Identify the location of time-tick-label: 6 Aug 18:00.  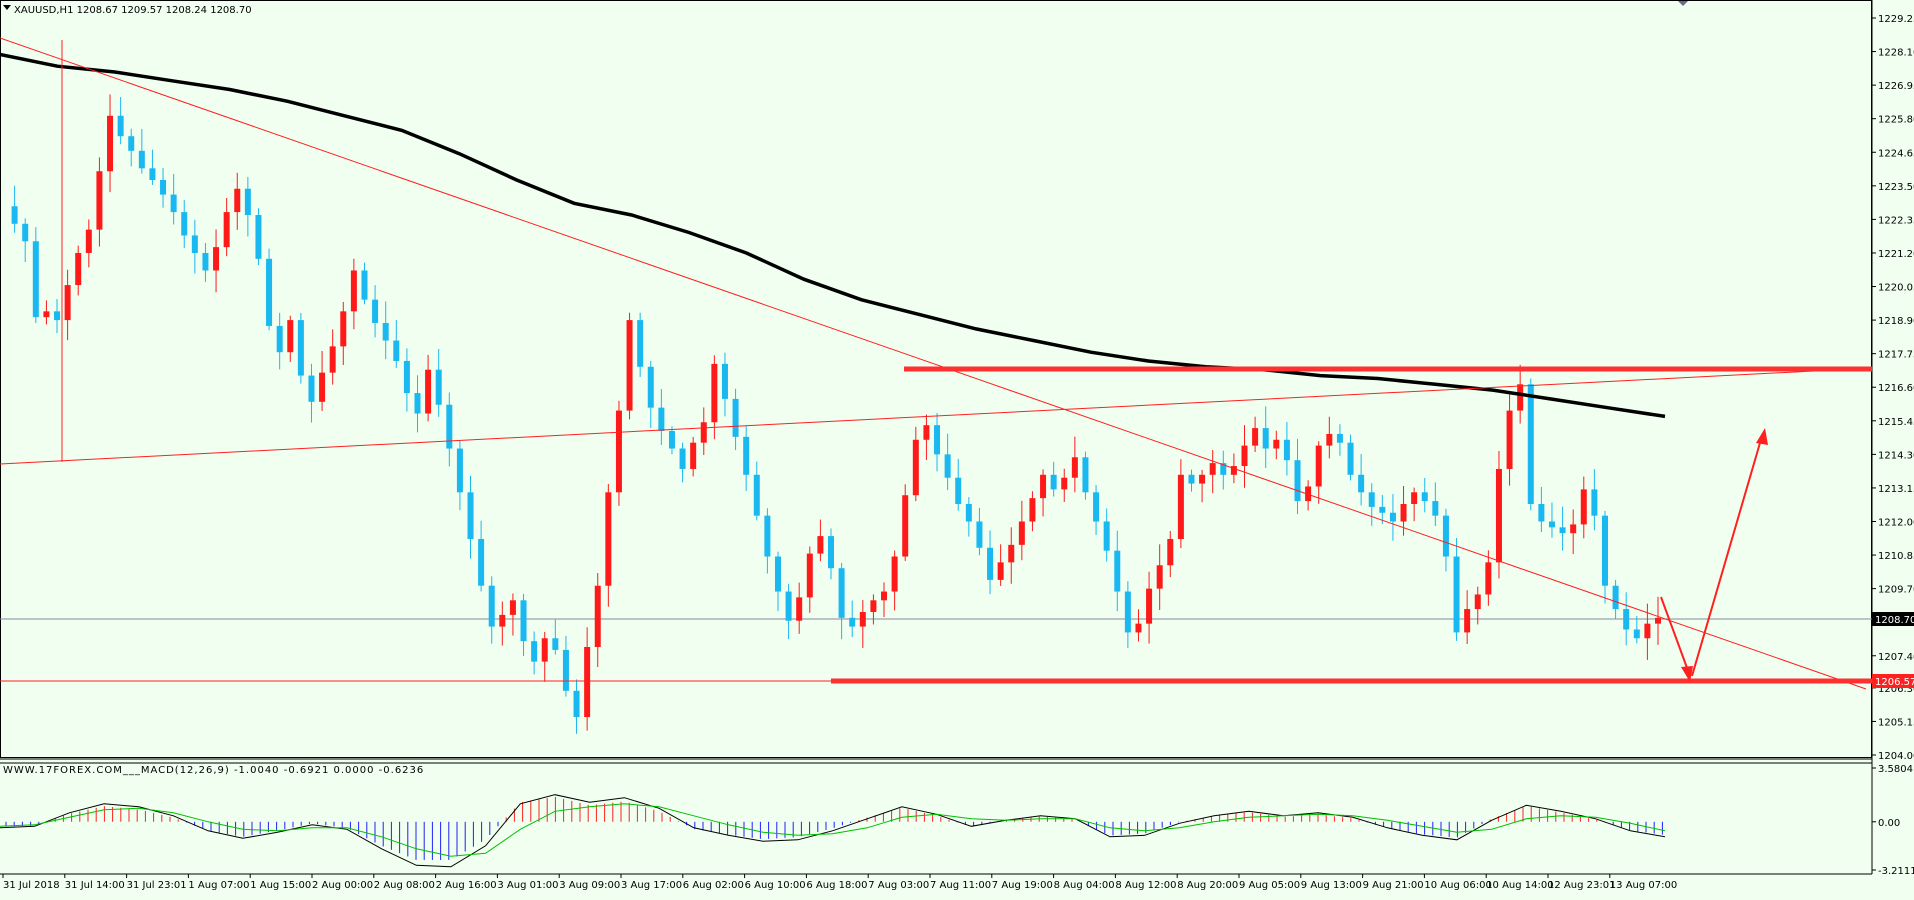
(836, 885).